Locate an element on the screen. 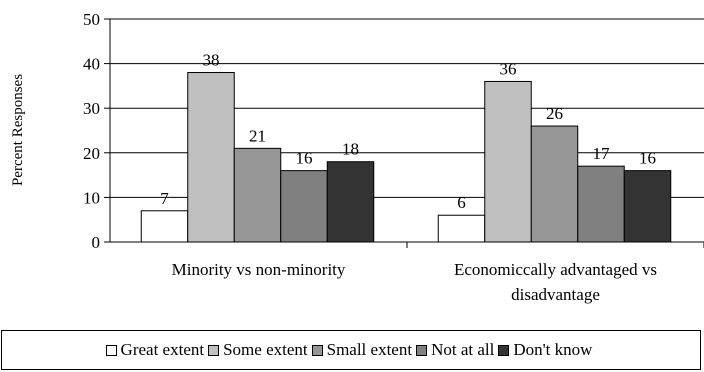  legend-label: Don't know is located at coordinates (553, 349).